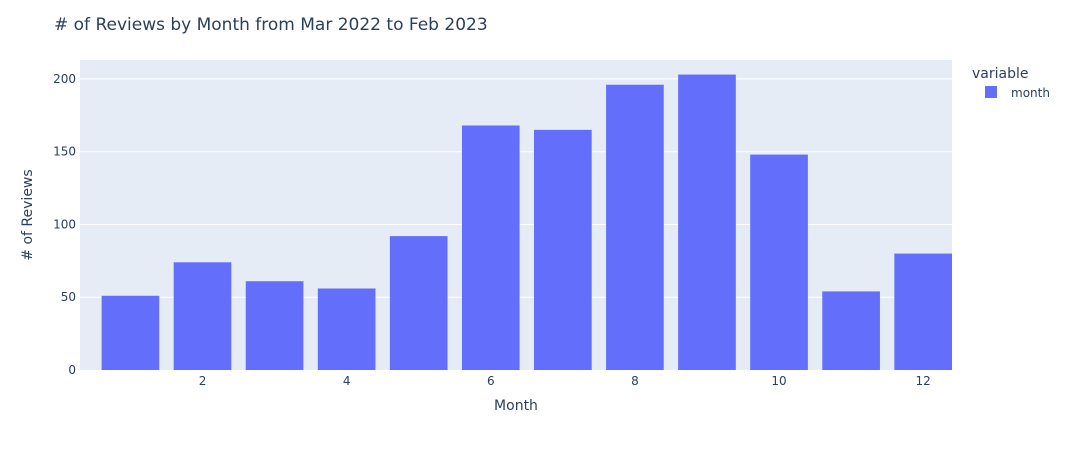  I want to click on y-tick-label: 200, so click(64, 79).